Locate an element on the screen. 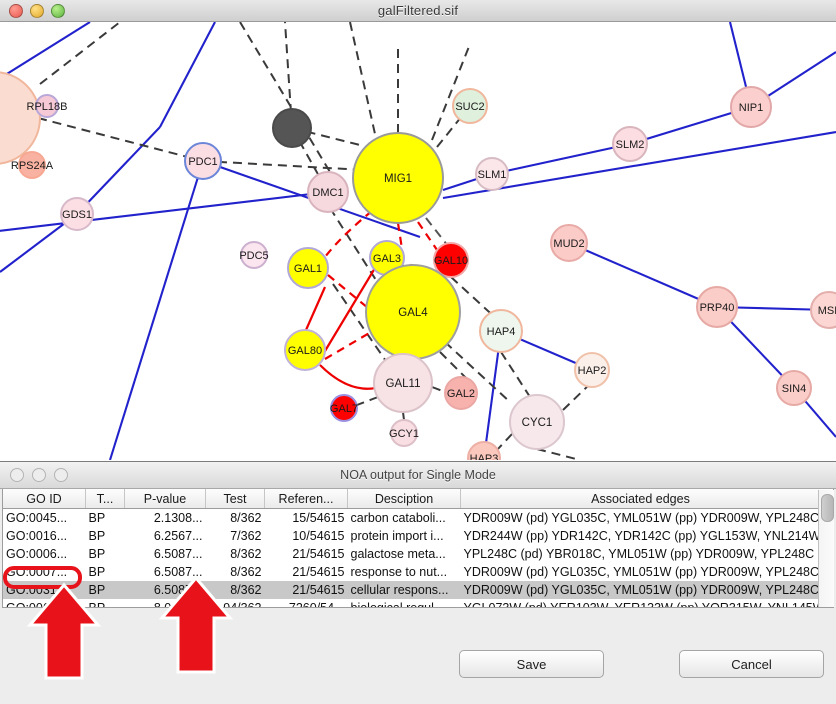 The image size is (836, 704). node-mud2: MUD2 is located at coordinates (569, 243).